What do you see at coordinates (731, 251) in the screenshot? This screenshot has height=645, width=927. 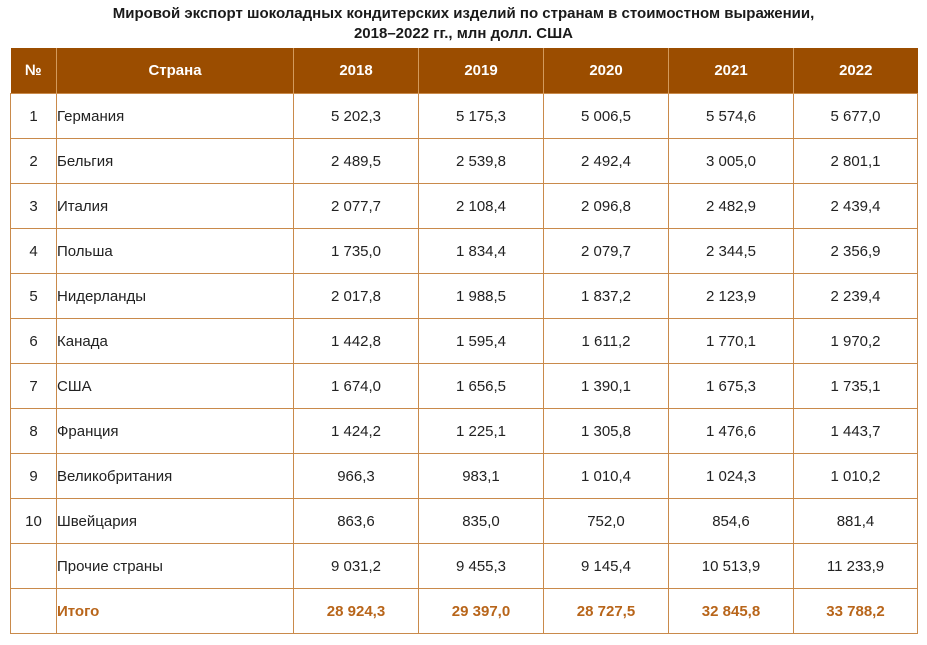 I see `value-2021: 2 344,5` at bounding box center [731, 251].